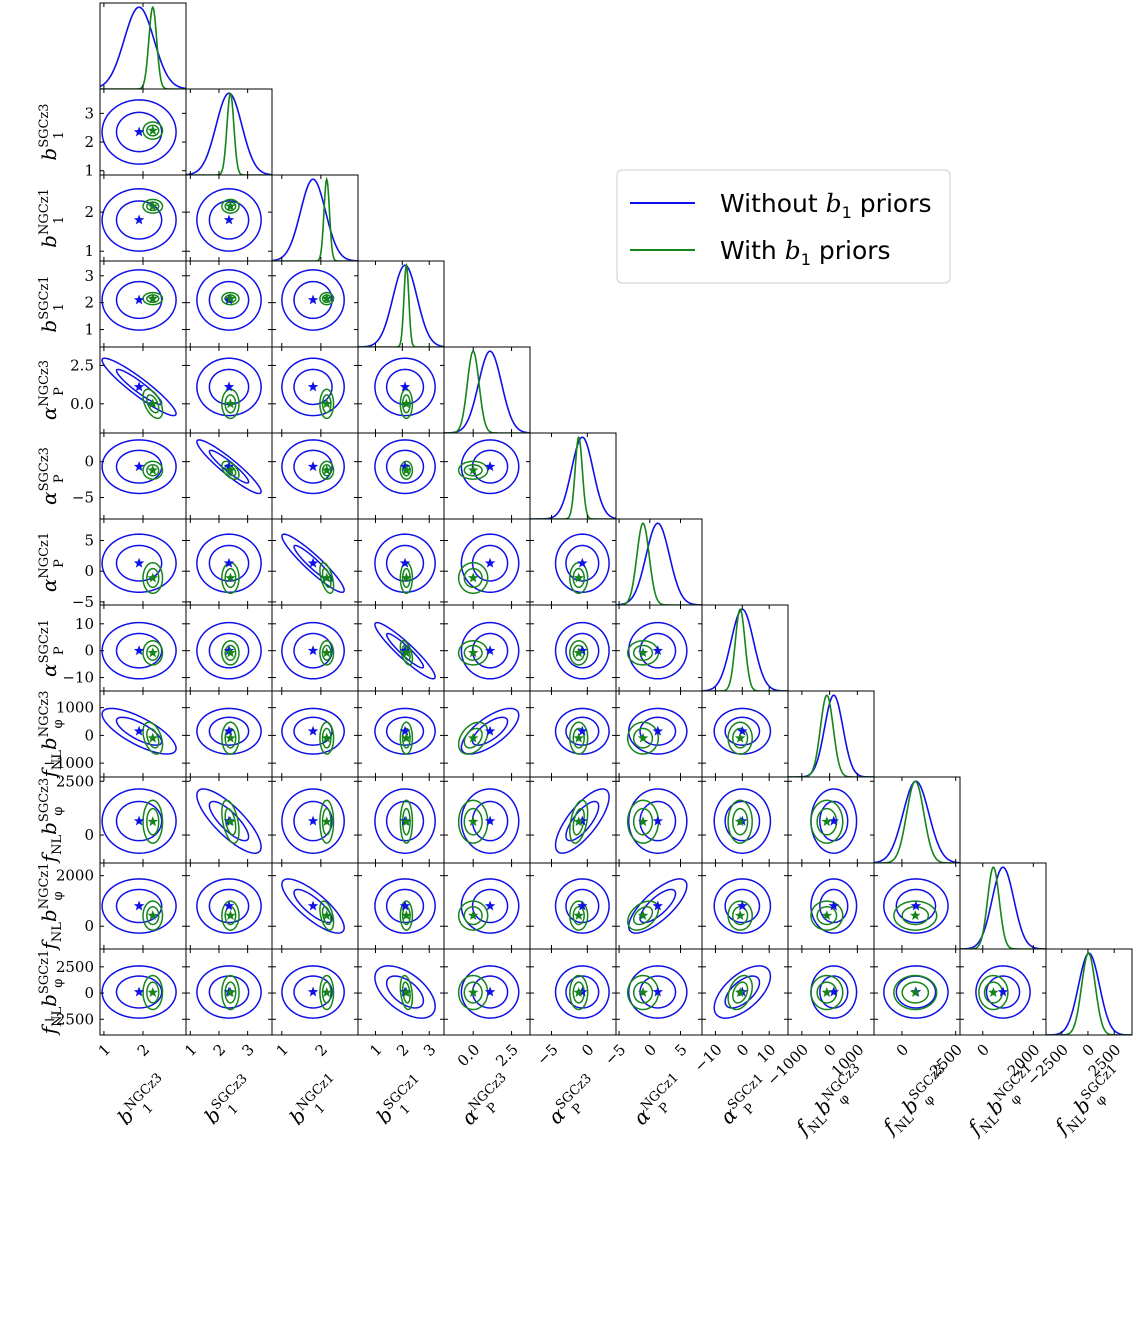 Image resolution: width=1137 pixels, height=1331 pixels. I want to click on joint-panel-fNLbphi_NGCz3-vs-b1_SGCz1, so click(401, 734).